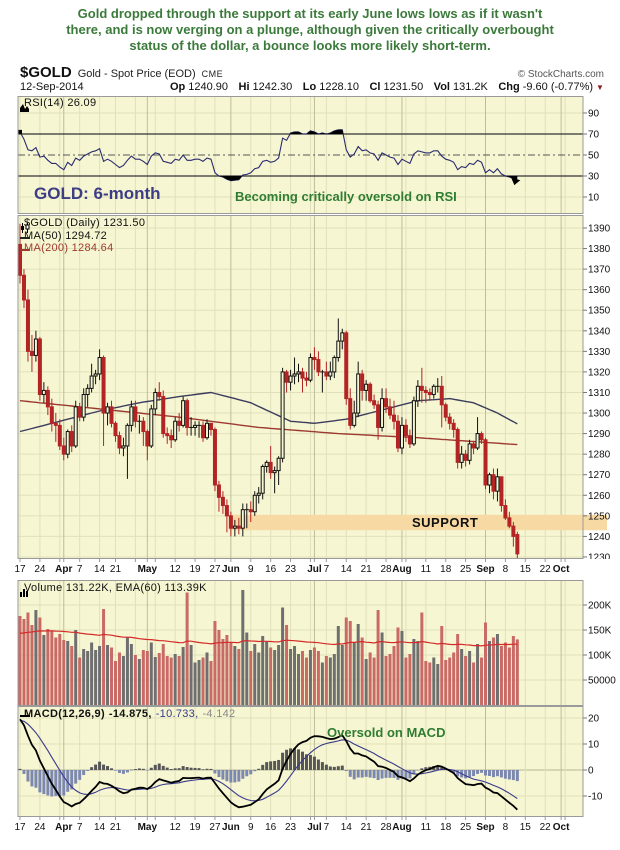  What do you see at coordinates (136, 74) in the screenshot?
I see `symbol-description: Gold - Spot Price (EOD)` at bounding box center [136, 74].